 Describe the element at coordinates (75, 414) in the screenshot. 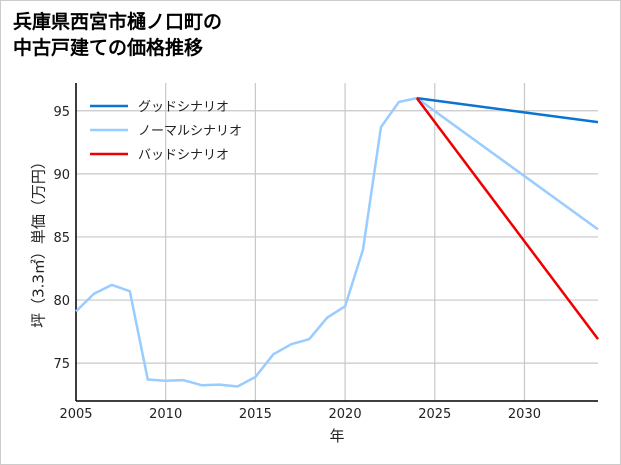

I see `x-tick-label: 2005` at that location.